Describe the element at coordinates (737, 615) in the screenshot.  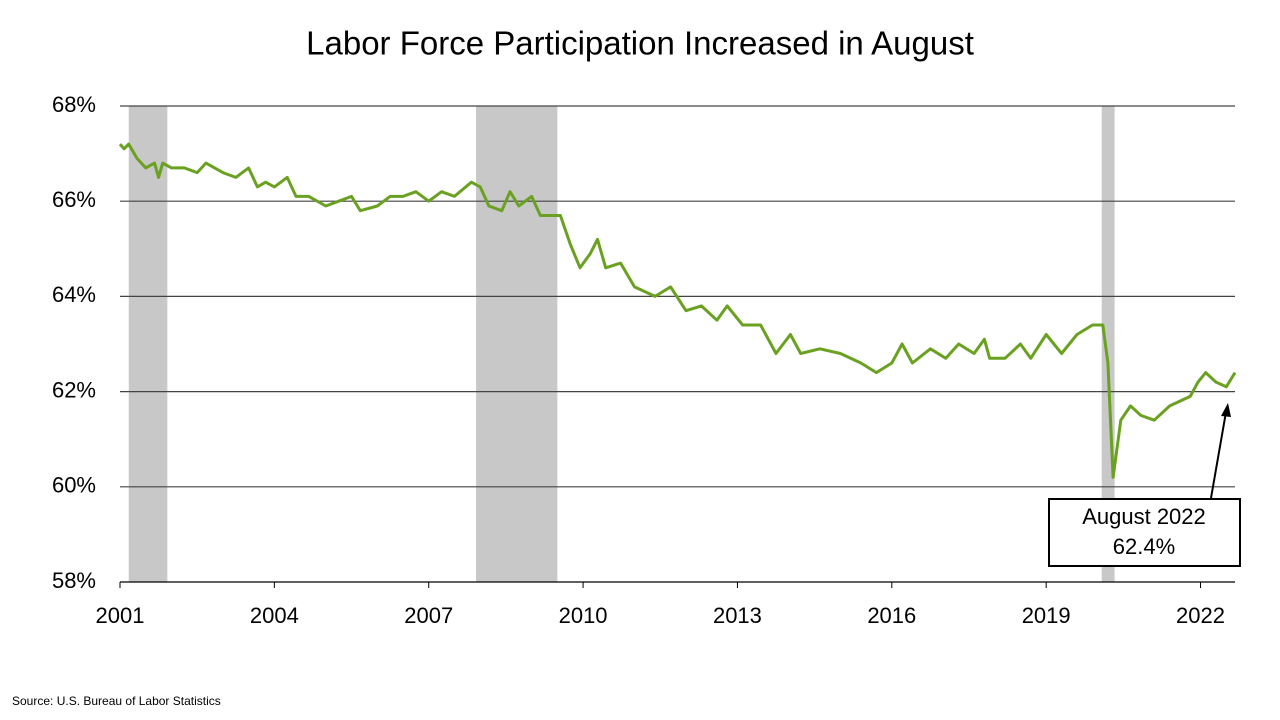
I see `x-tick-label: 2013` at that location.